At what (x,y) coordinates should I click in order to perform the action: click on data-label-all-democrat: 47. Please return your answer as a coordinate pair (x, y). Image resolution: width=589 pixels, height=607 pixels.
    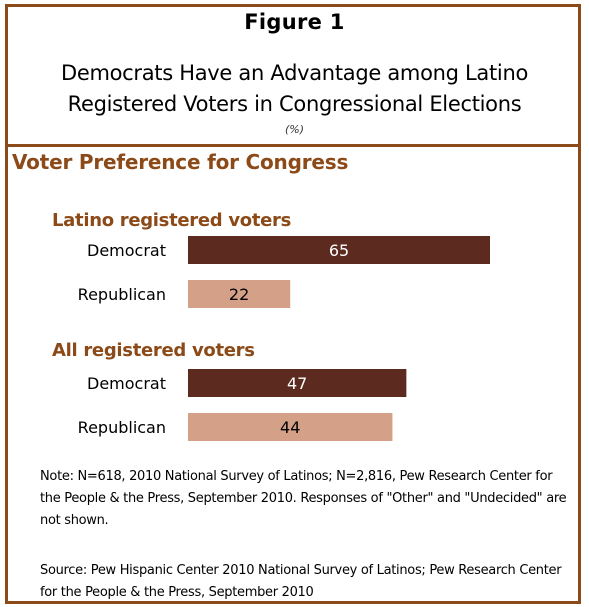
    Looking at the image, I should click on (297, 383).